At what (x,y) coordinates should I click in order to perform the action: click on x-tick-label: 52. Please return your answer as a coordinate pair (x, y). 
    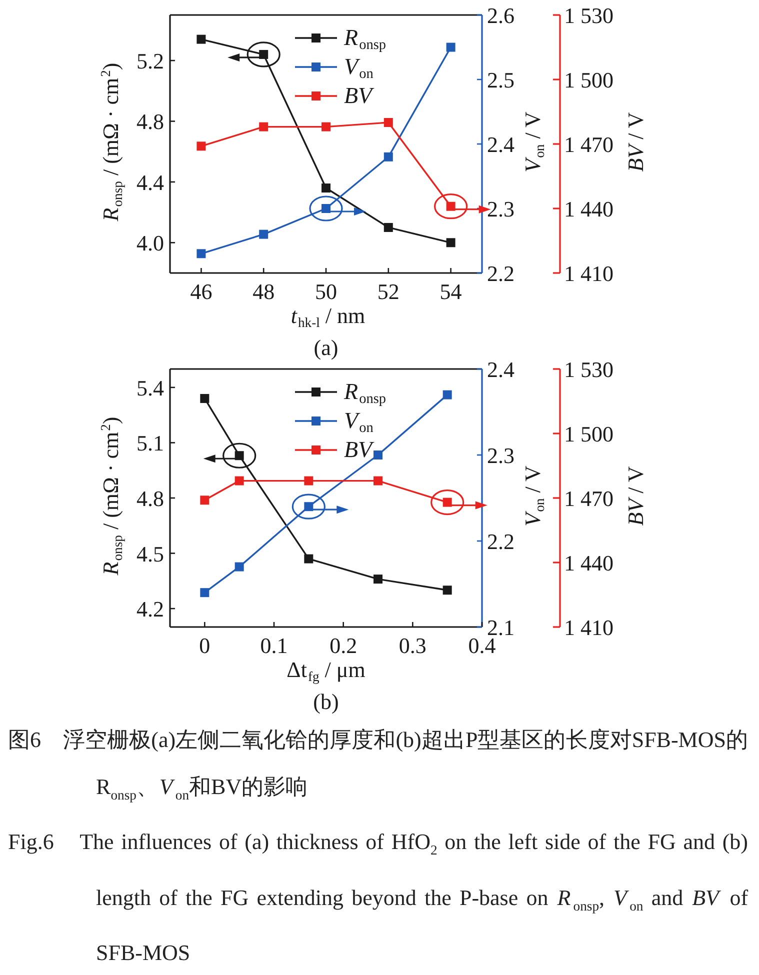
    Looking at the image, I should click on (388, 291).